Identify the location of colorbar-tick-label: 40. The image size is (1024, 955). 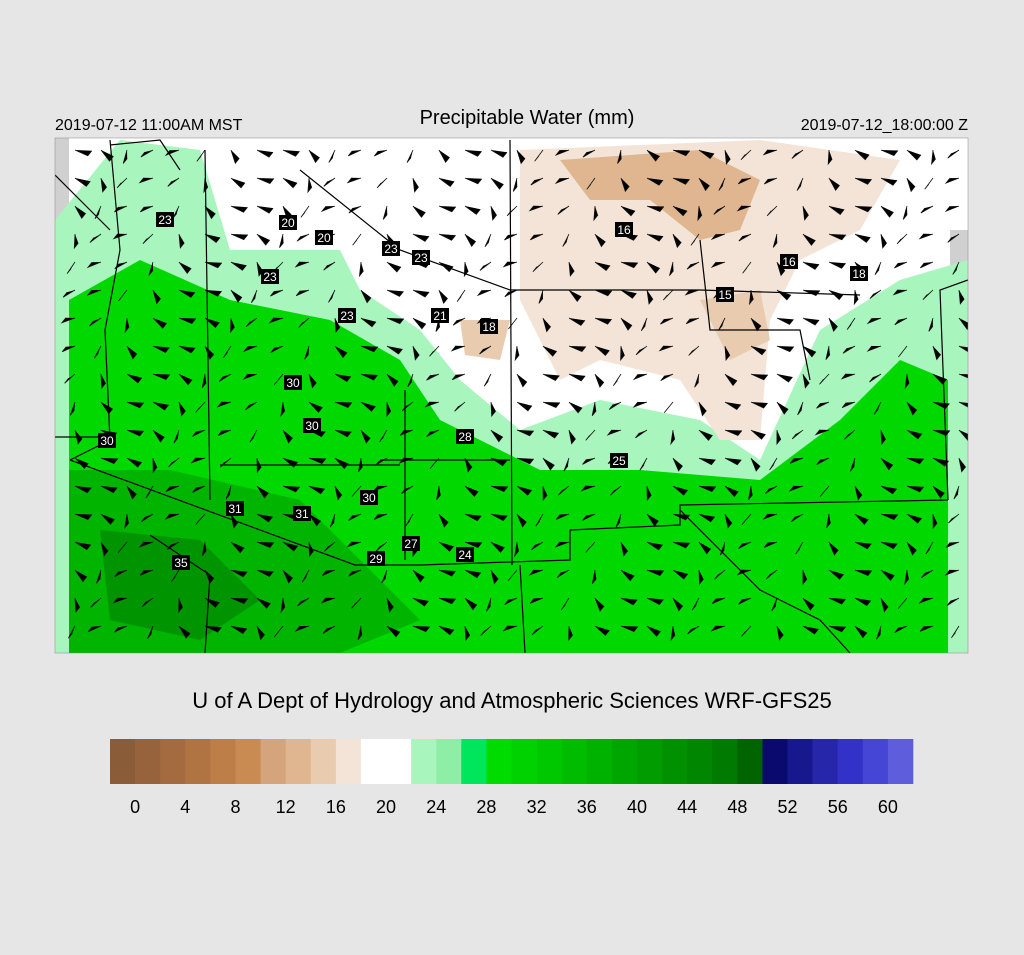
(637, 807).